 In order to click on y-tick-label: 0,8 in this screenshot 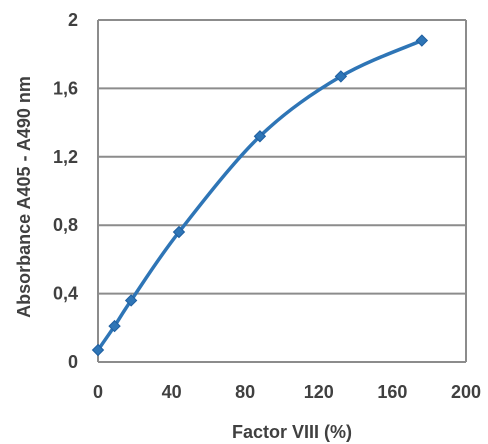, I will do `click(65, 225)`.